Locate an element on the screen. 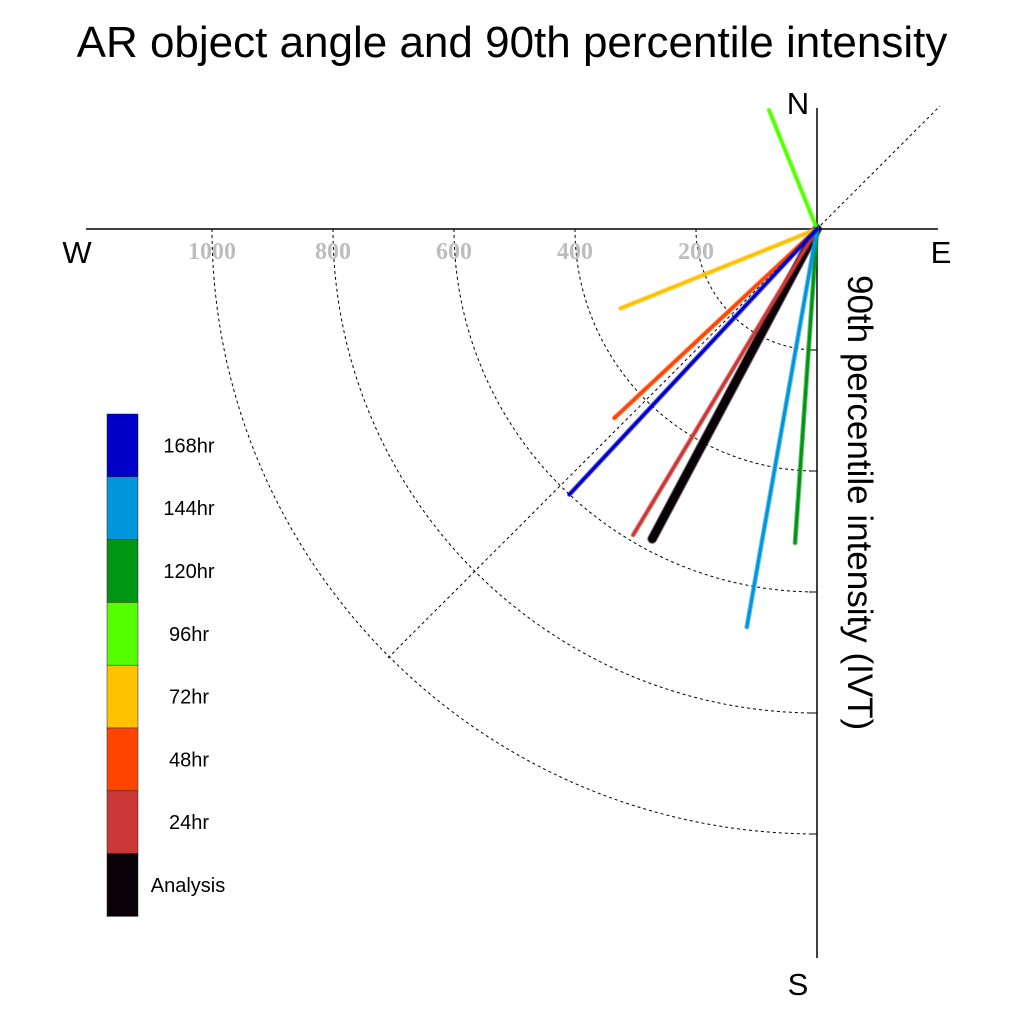 The image size is (1024, 1024). vector-analysis is located at coordinates (734, 384).